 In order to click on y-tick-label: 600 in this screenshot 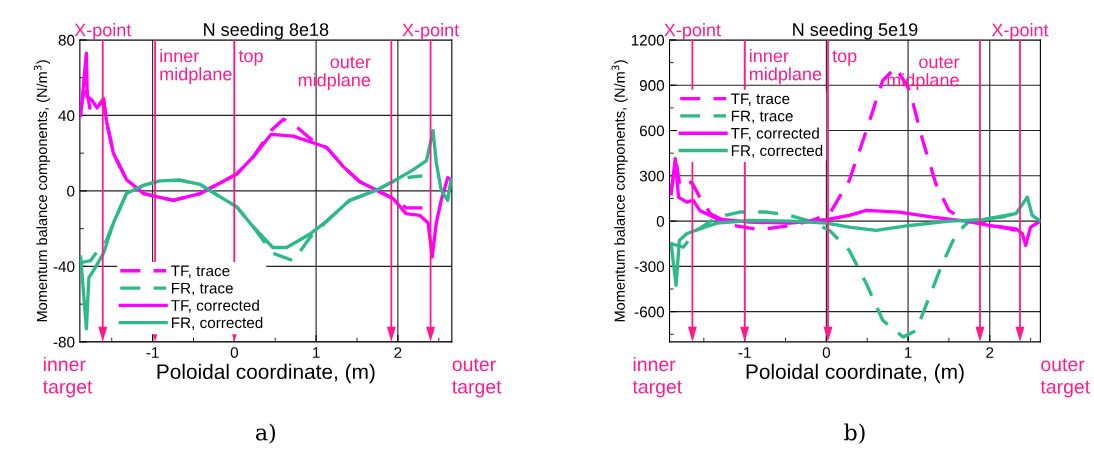, I will do `click(652, 131)`.